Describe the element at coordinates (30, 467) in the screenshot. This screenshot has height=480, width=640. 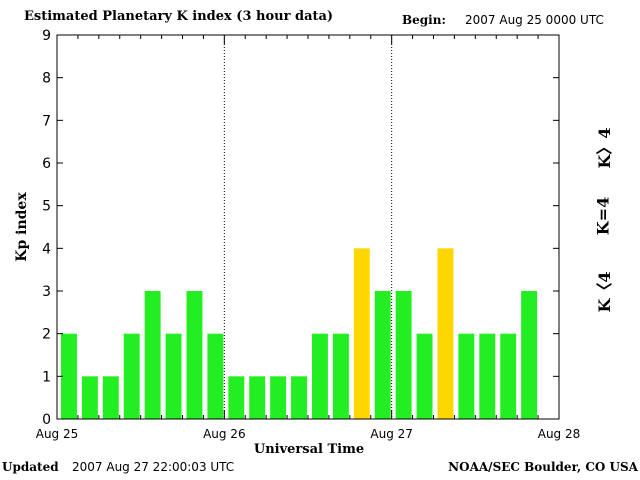
I see `updated-label: Updated` at that location.